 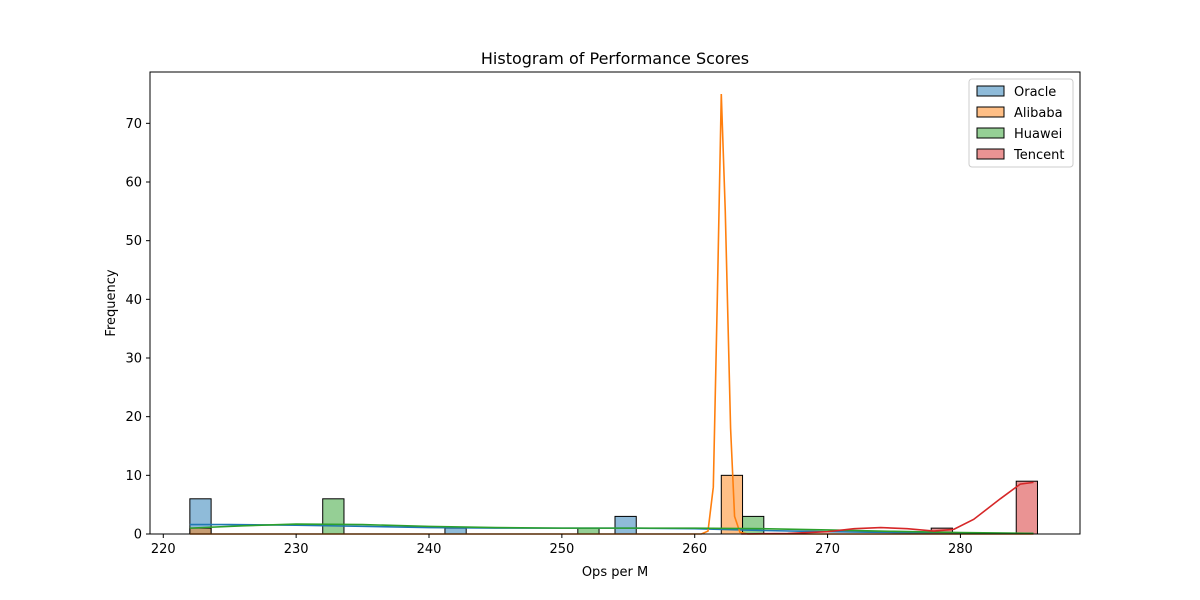 I want to click on legend-swatch-huawei, so click(x=990, y=133).